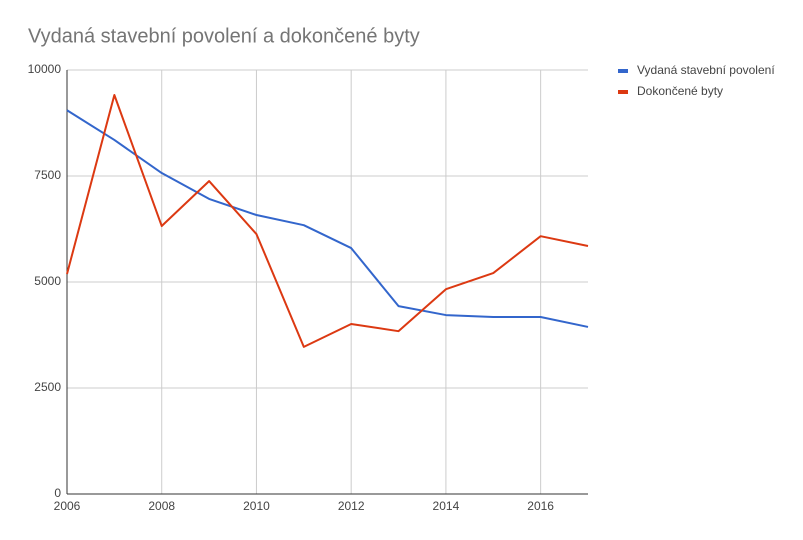  Describe the element at coordinates (67, 506) in the screenshot. I see `x-tick-label: 2006` at that location.